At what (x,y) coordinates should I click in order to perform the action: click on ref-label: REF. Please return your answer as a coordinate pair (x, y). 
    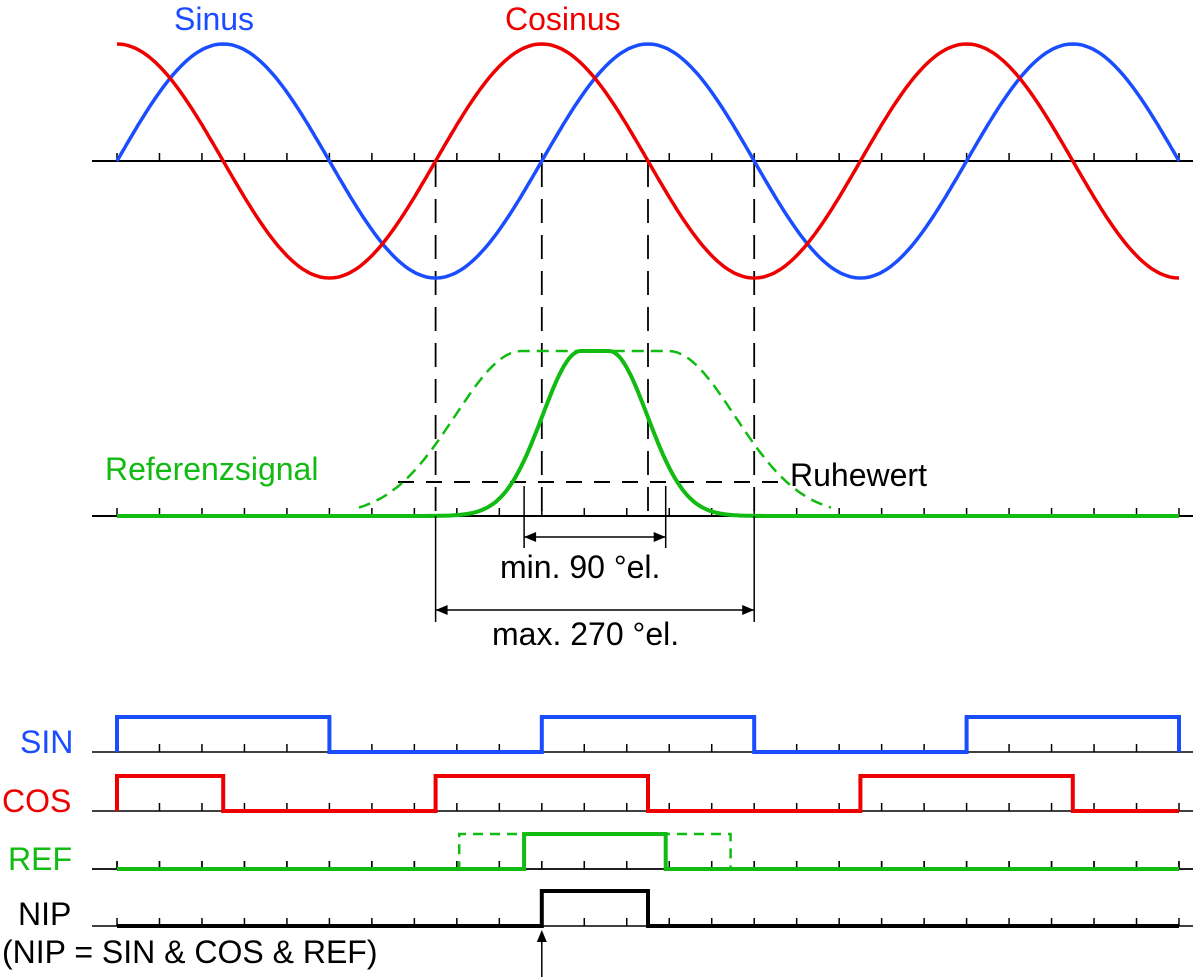
    Looking at the image, I should click on (40, 859).